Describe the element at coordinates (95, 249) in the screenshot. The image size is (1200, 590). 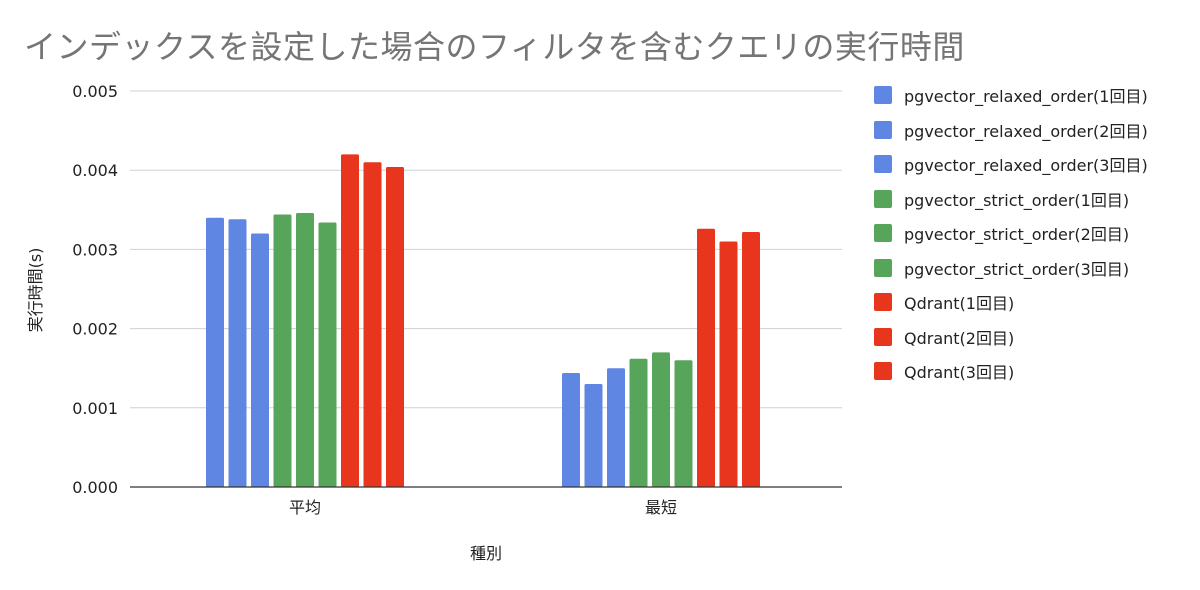
I see `y-tick-label: 0.003` at that location.